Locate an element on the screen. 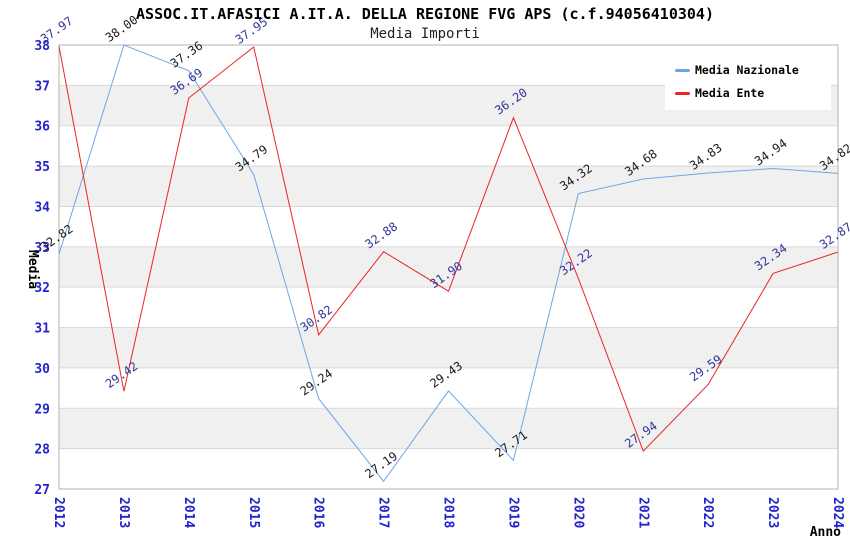 The image size is (850, 550). x-tick-label: 2024 is located at coordinates (837, 512).